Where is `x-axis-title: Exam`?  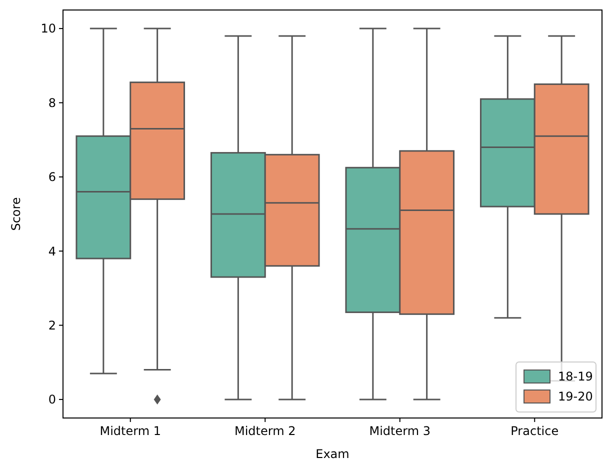 x-axis-title: Exam is located at coordinates (333, 454).